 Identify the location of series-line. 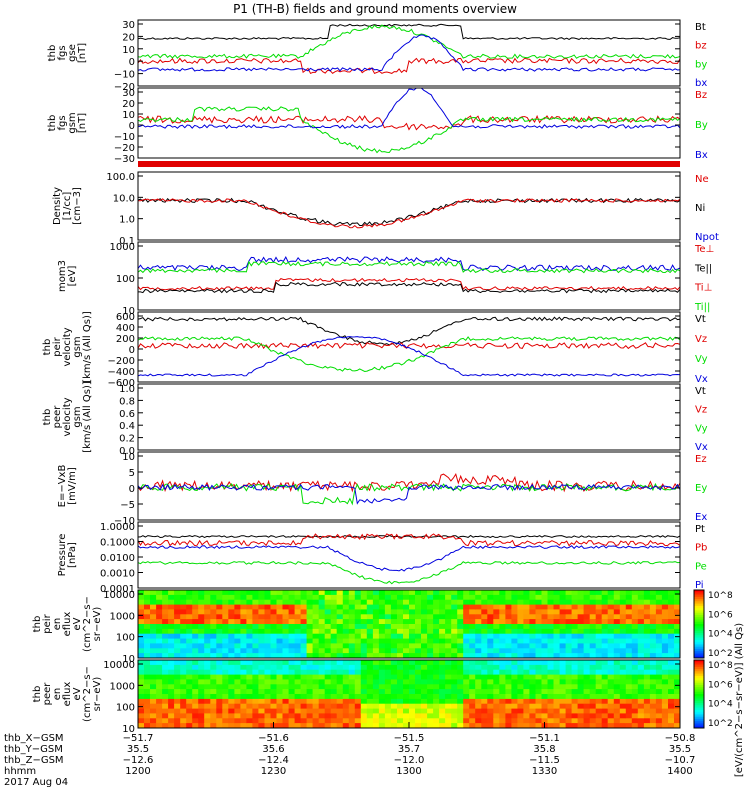
(409, 284).